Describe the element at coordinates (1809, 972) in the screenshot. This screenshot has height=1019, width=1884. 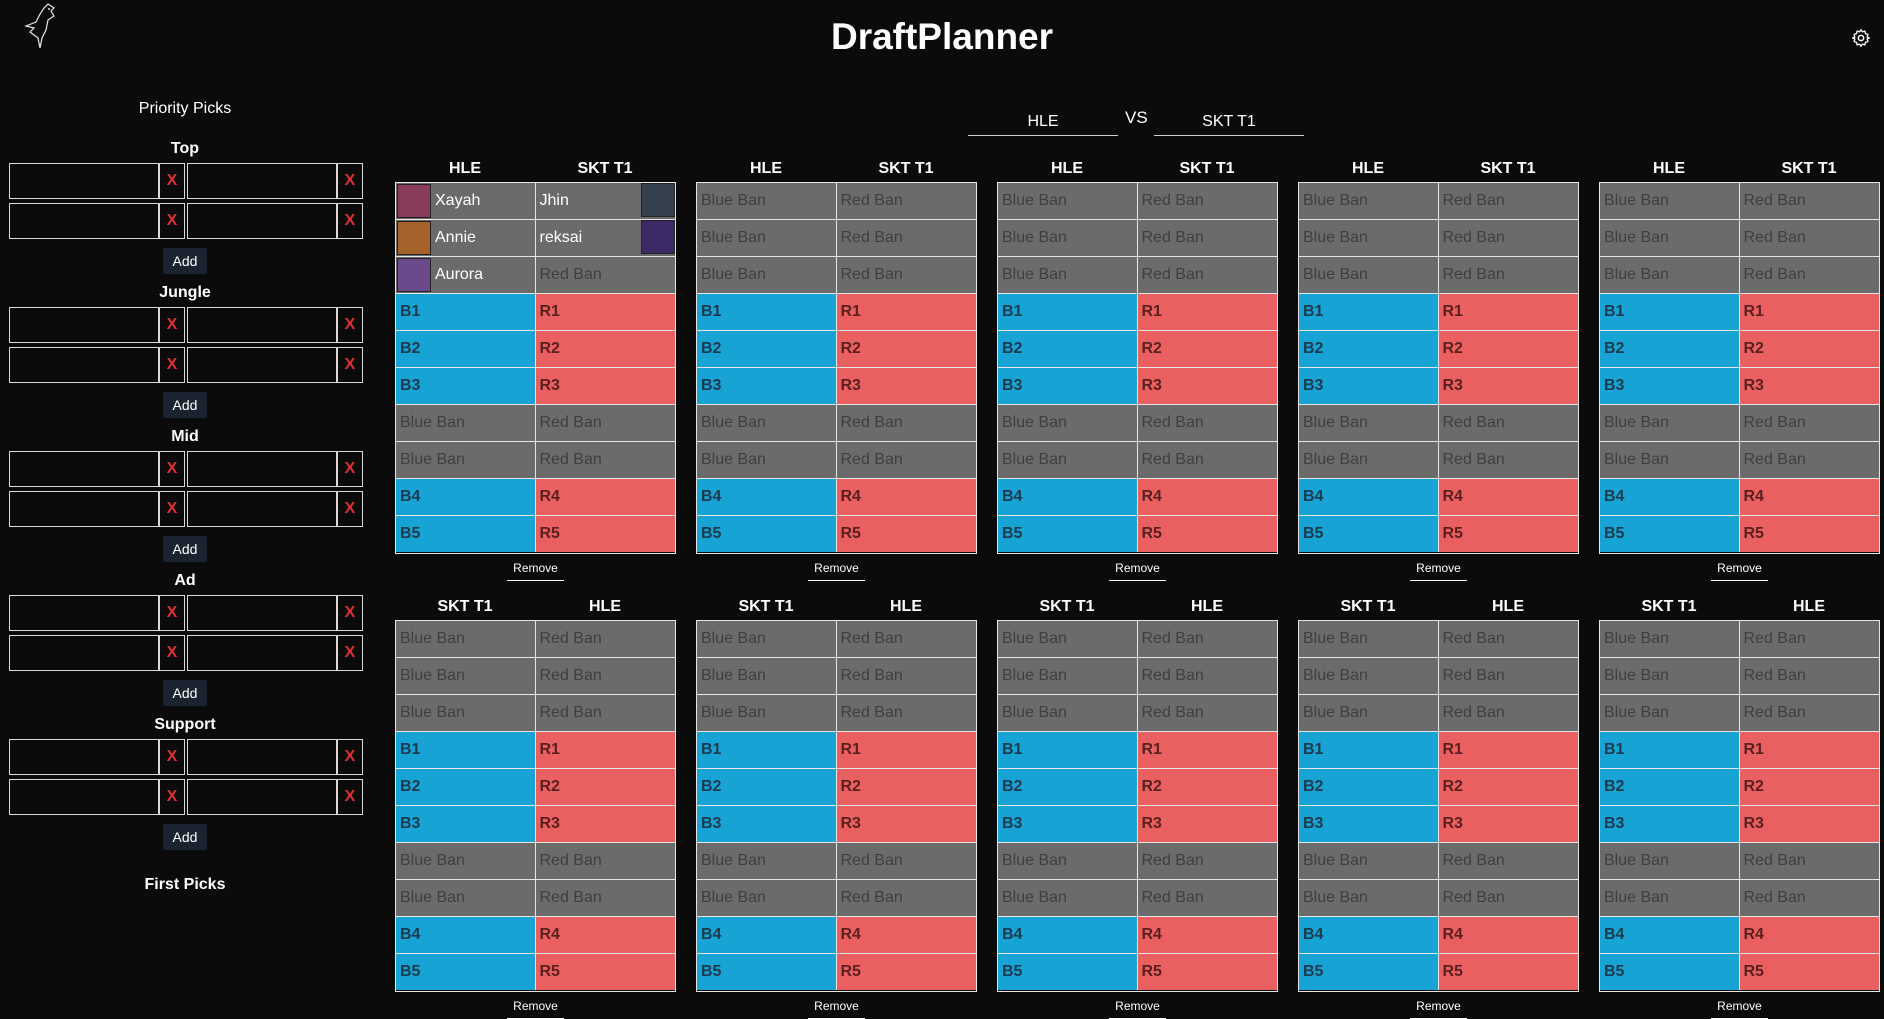
I see `red-pick-slot: R5` at that location.